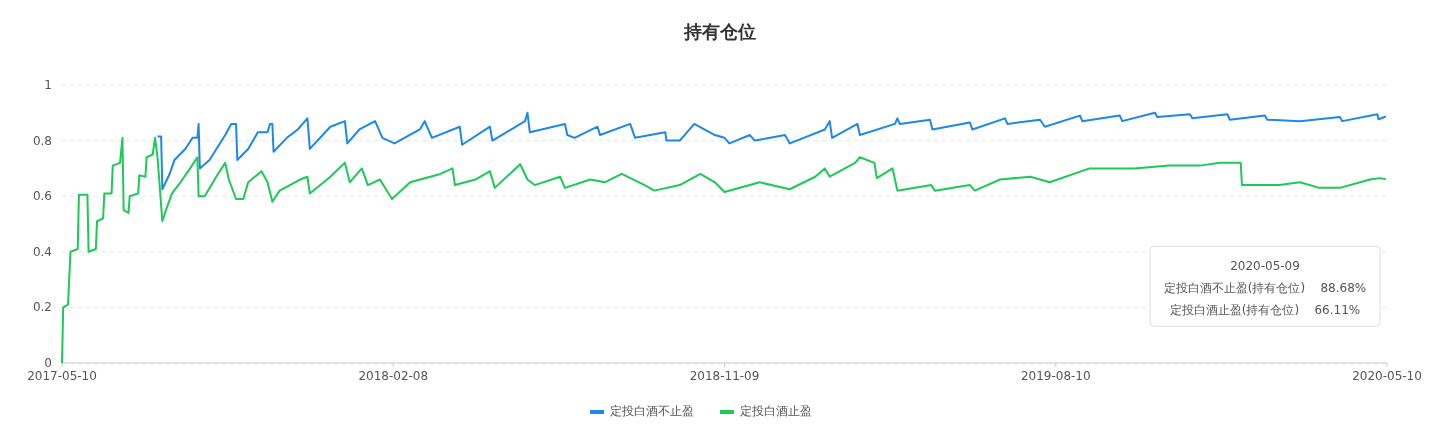 Image resolution: width=1440 pixels, height=431 pixels. What do you see at coordinates (42, 196) in the screenshot?
I see `y-tick-label: 0.6` at bounding box center [42, 196].